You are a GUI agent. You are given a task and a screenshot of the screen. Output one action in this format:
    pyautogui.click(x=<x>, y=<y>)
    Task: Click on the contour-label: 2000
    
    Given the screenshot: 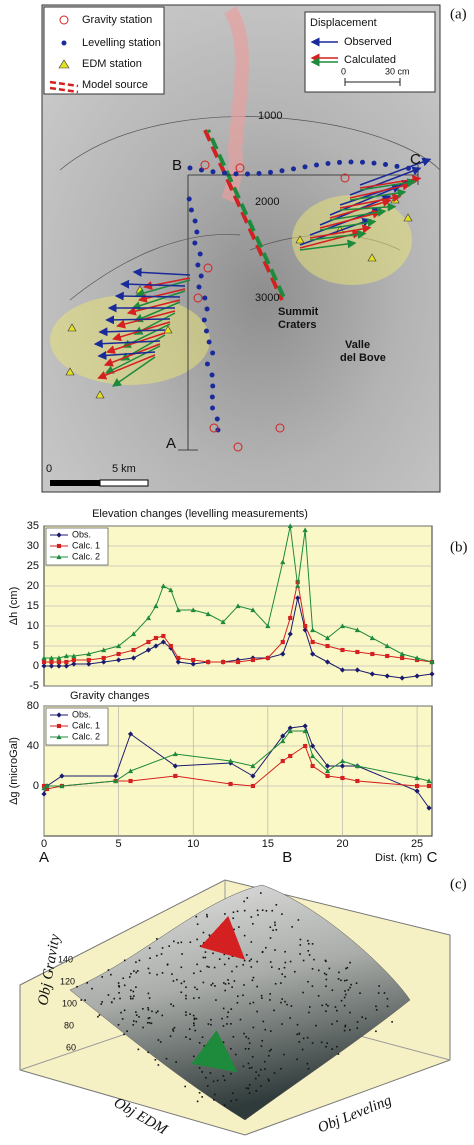 What is the action you would take?
    pyautogui.click(x=267, y=202)
    